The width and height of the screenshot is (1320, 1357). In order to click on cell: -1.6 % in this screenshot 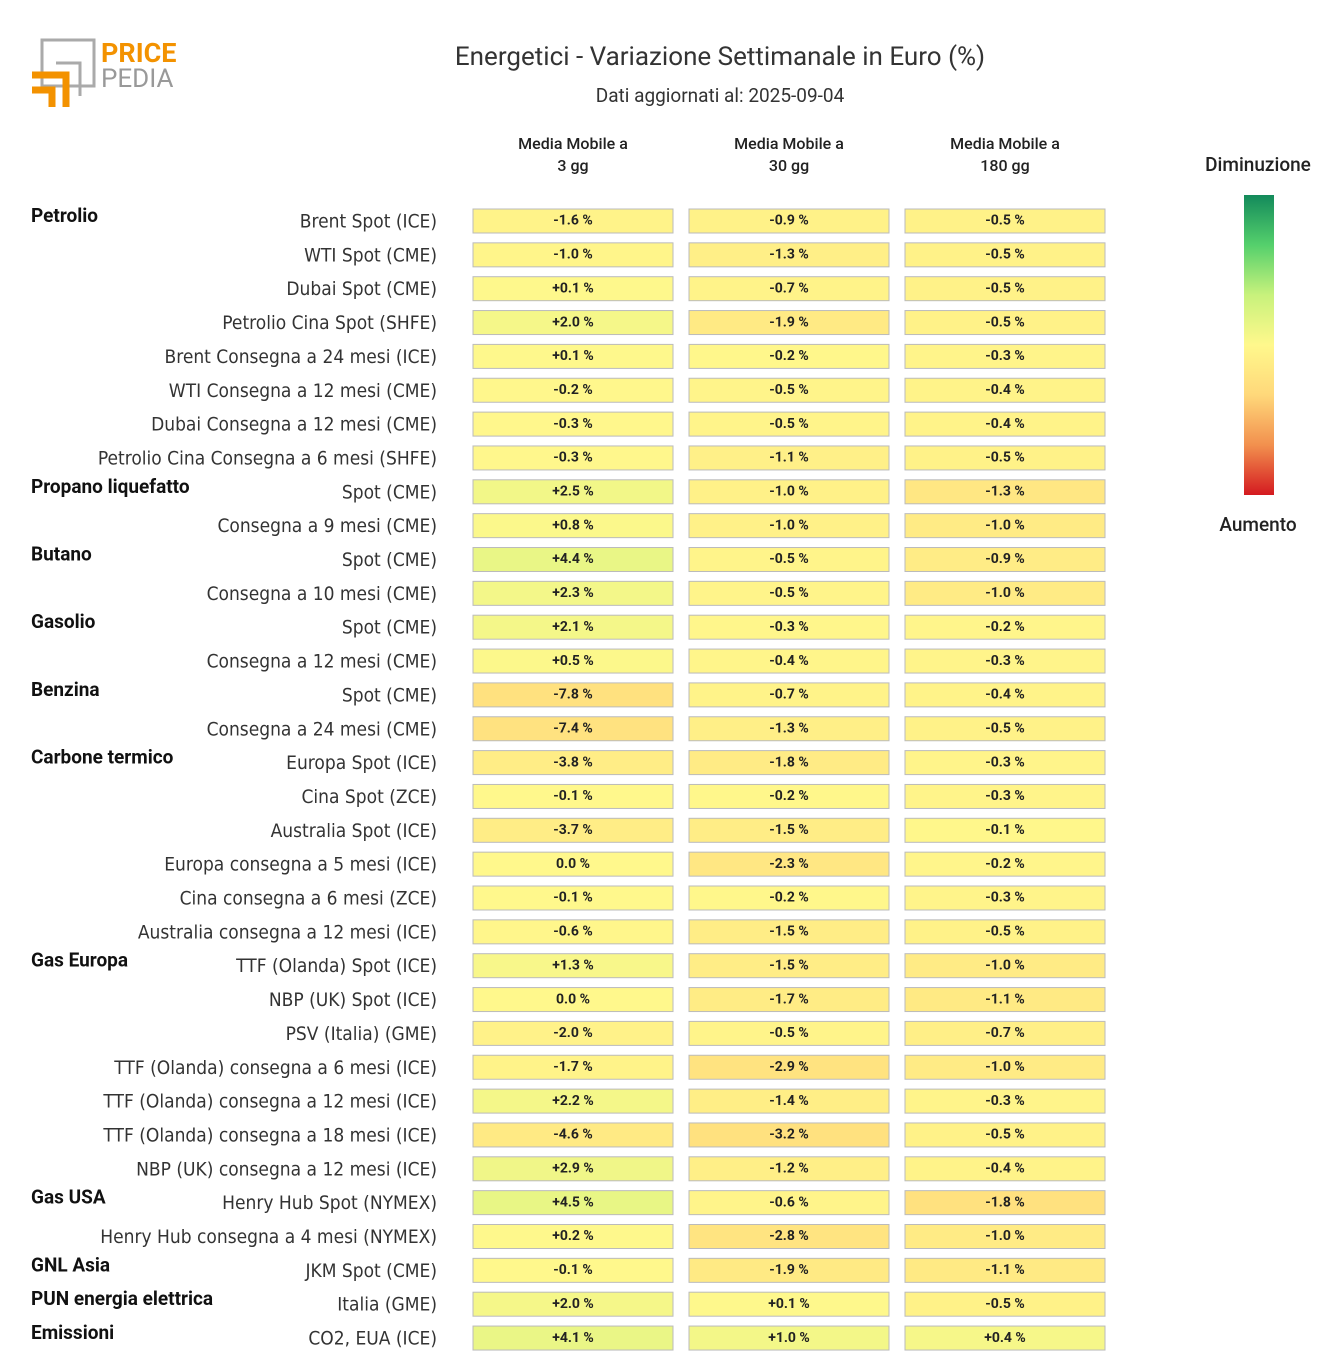, I will do `click(573, 221)`.